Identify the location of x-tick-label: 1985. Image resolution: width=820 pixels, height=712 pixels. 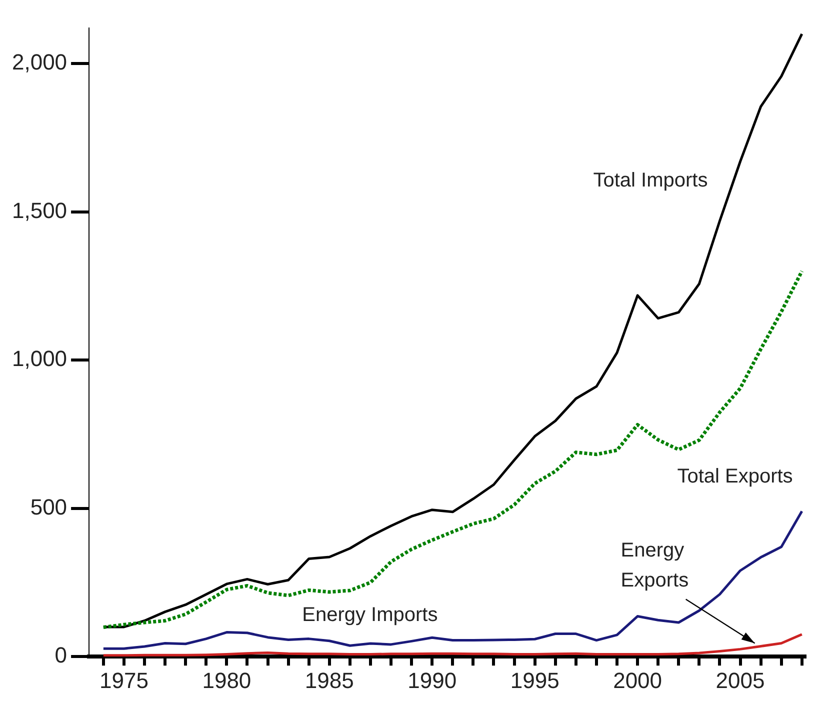
(329, 680).